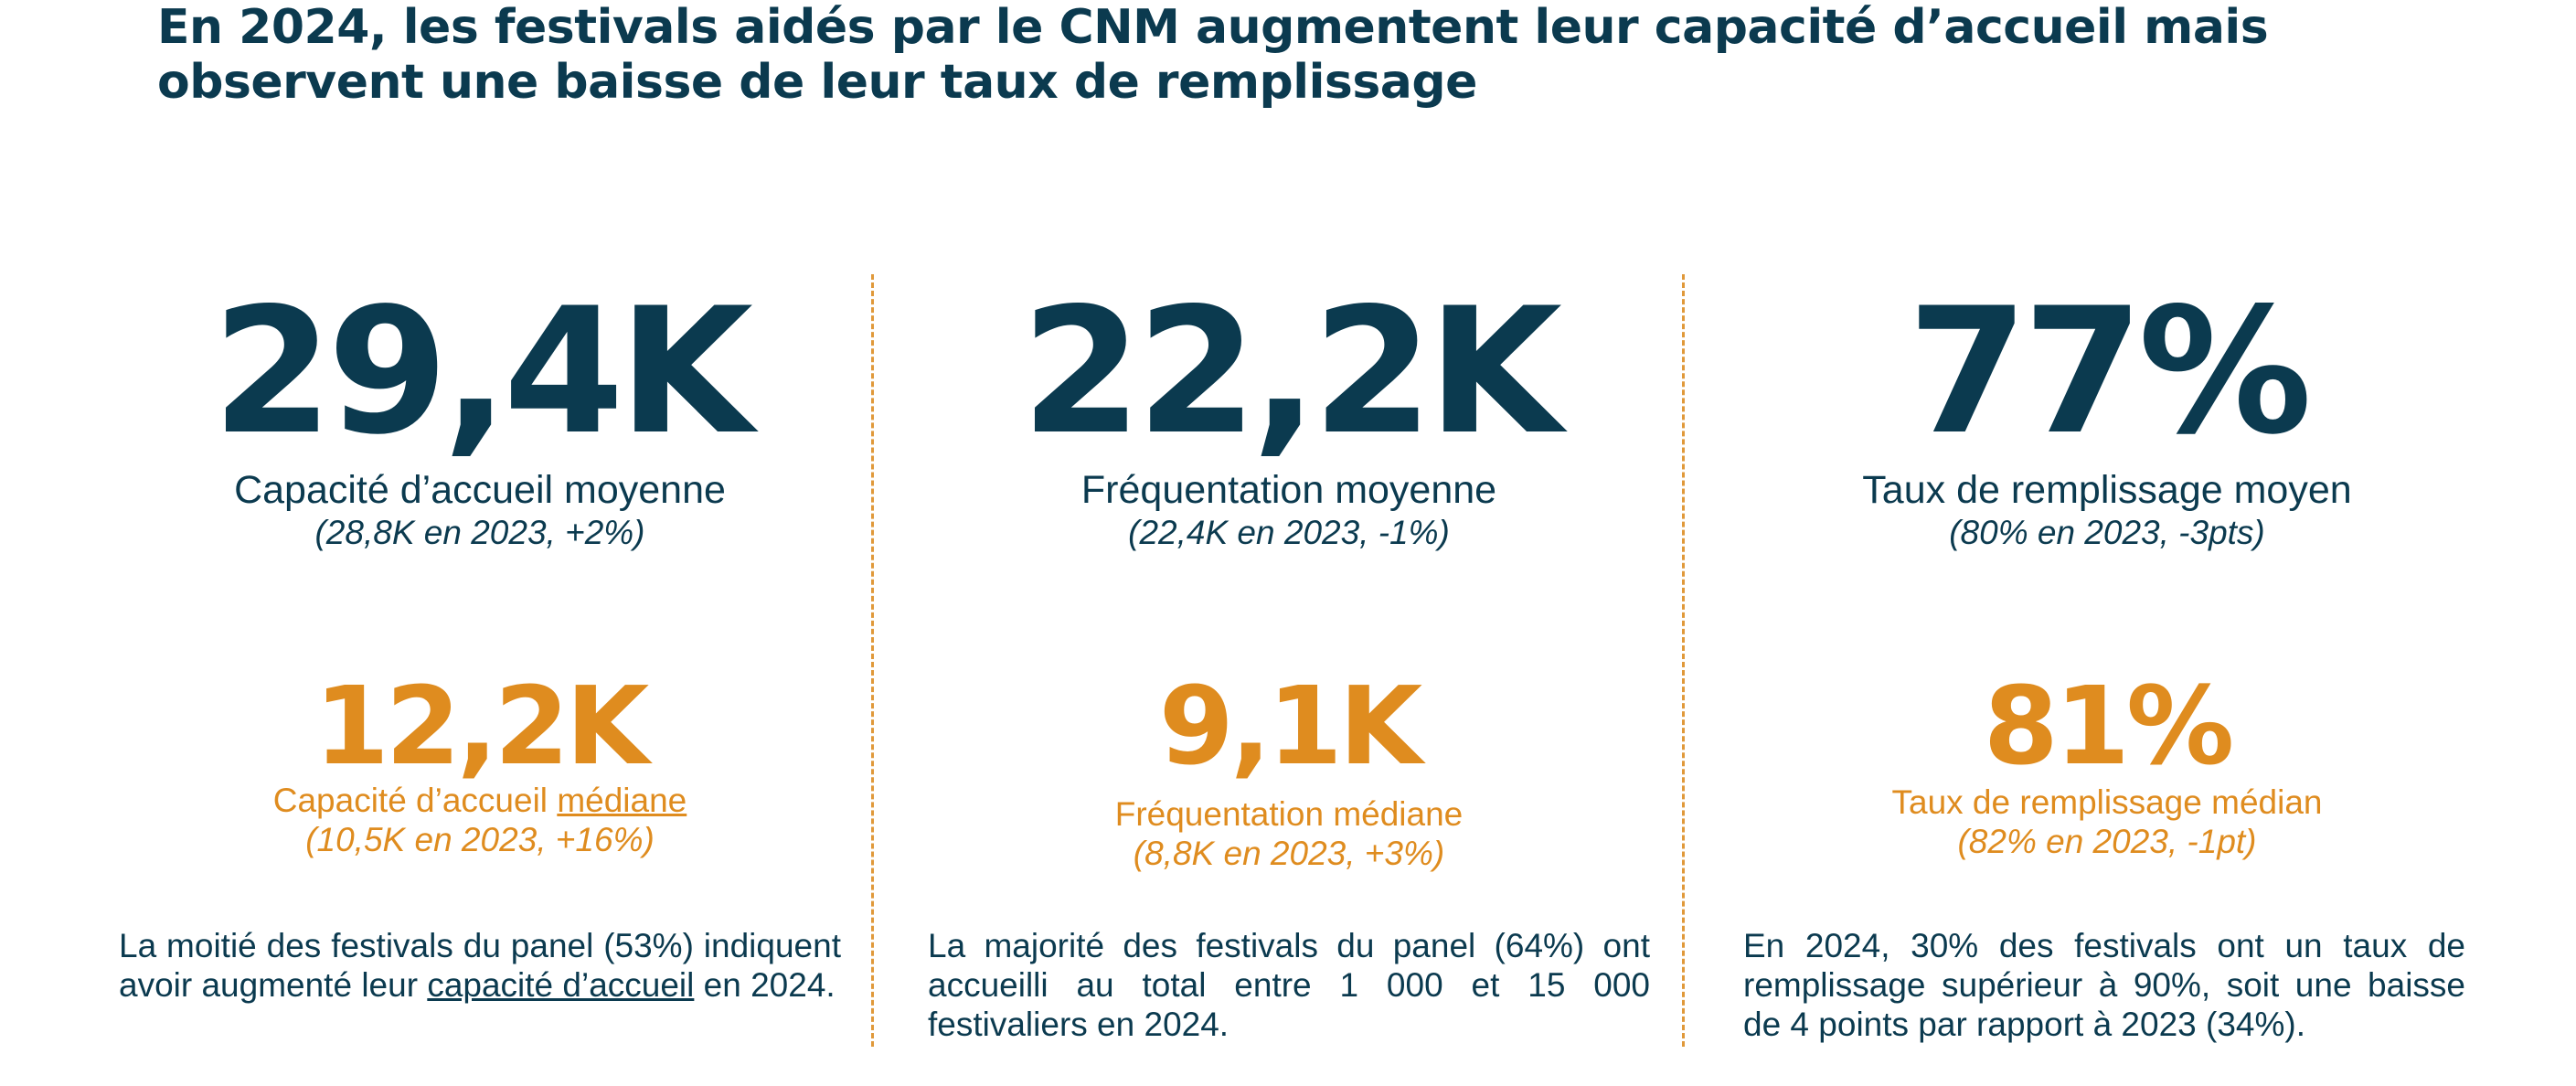 The height and width of the screenshot is (1086, 2576). What do you see at coordinates (480, 800) in the screenshot?
I see `median-capacity-label: Capacité d’accueil médiane` at bounding box center [480, 800].